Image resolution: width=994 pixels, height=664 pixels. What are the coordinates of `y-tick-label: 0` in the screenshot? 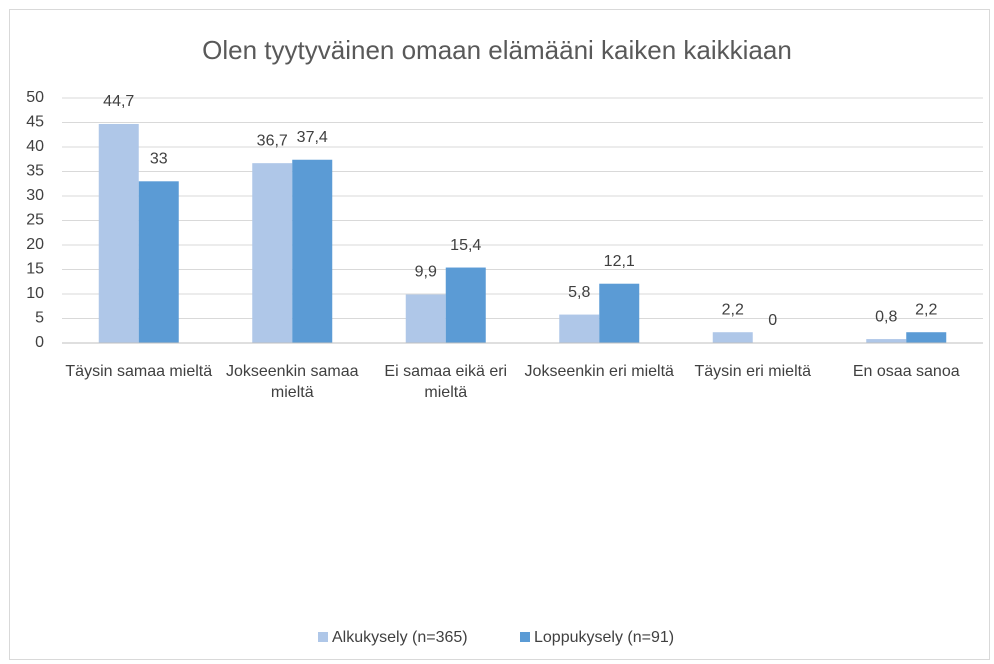 It's located at (39, 342).